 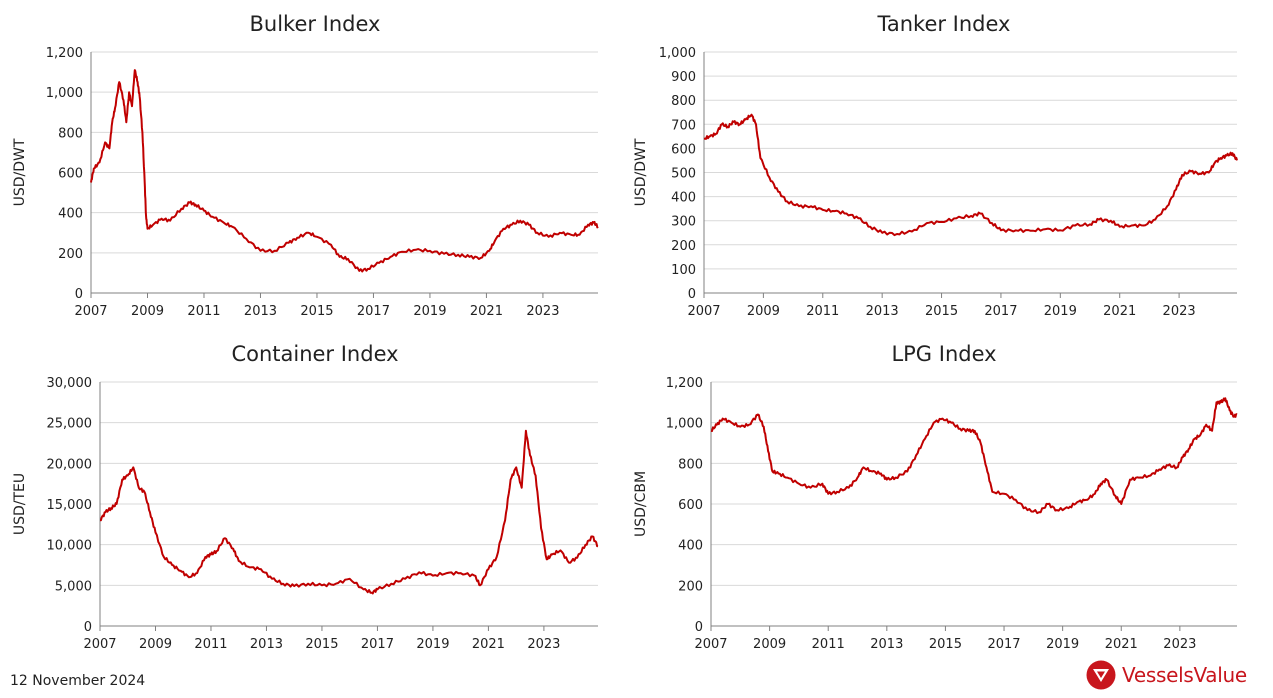 I want to click on y-tick-label: 30,000, so click(x=70, y=383).